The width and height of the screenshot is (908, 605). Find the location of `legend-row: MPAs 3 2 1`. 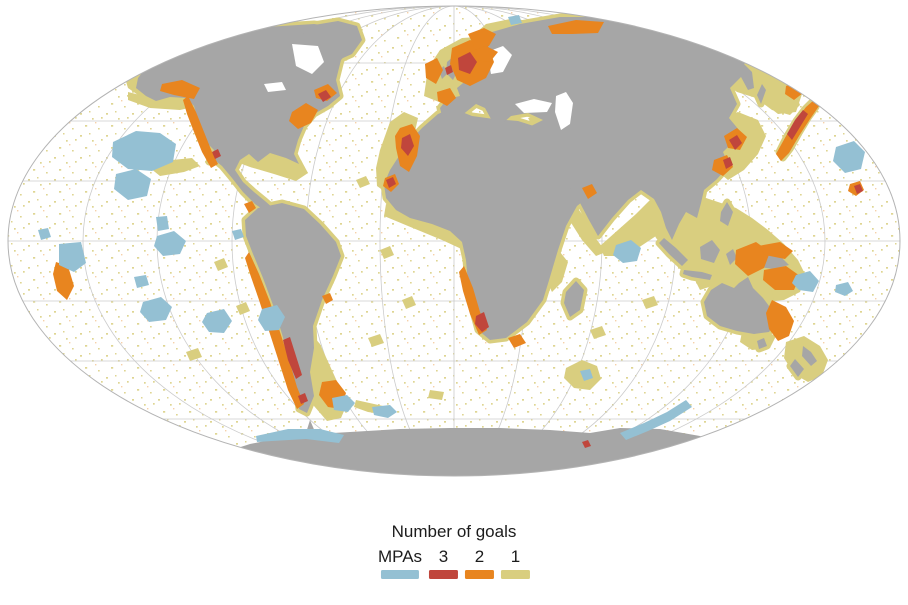

legend-row: MPAs 3 2 1 is located at coordinates (454, 563).